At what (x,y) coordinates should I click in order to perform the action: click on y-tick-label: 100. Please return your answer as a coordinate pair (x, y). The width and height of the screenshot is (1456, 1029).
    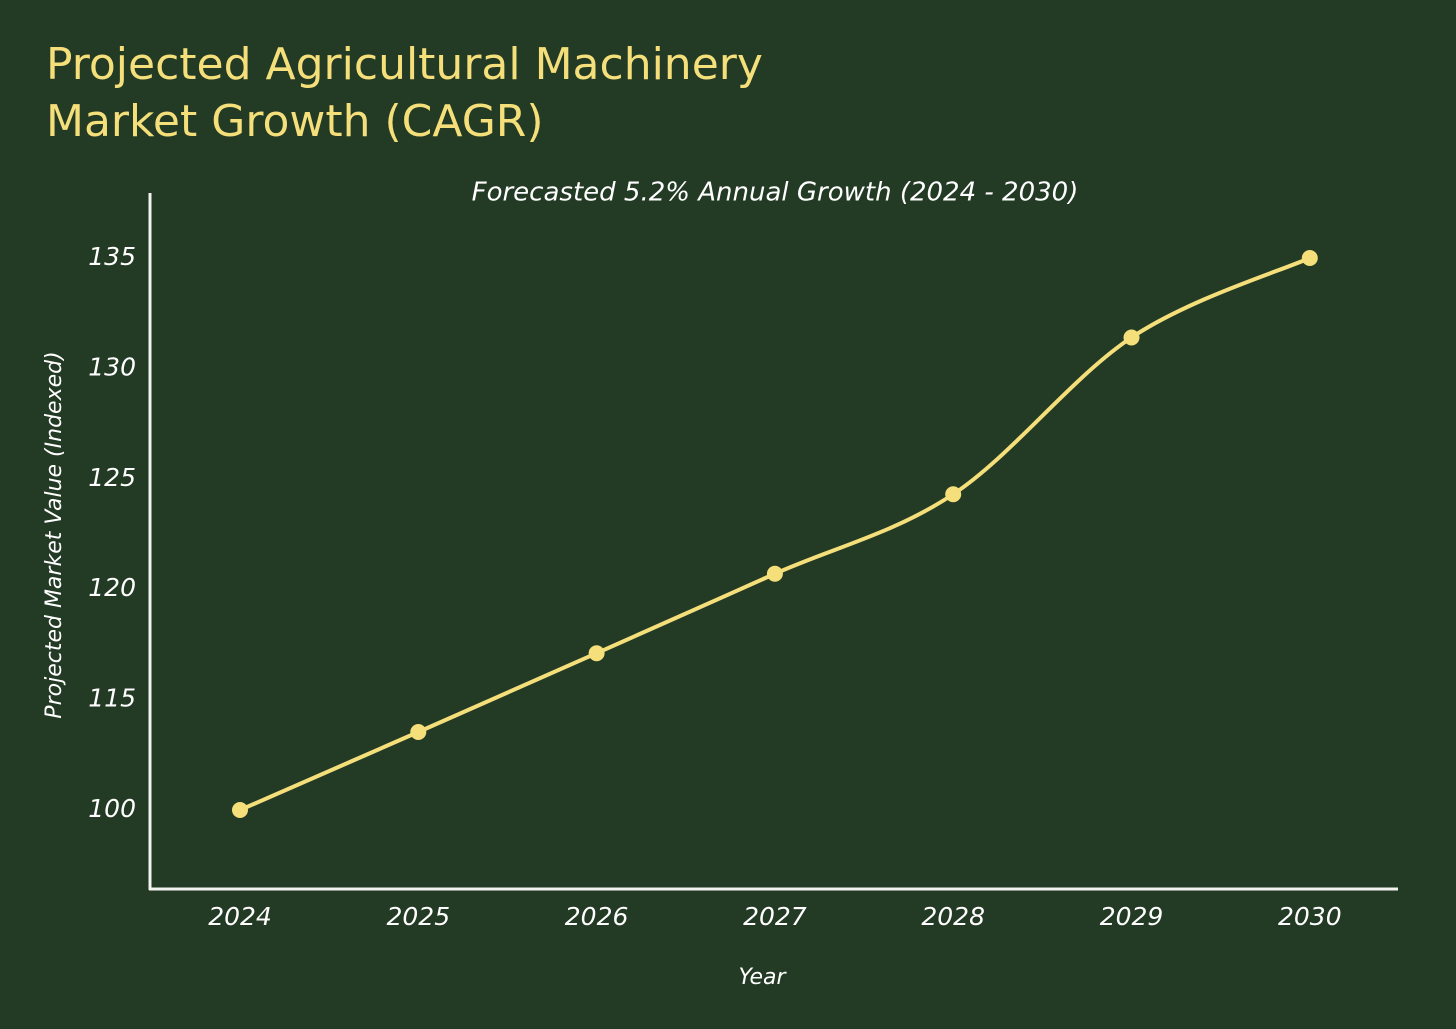
    Looking at the image, I should click on (112, 808).